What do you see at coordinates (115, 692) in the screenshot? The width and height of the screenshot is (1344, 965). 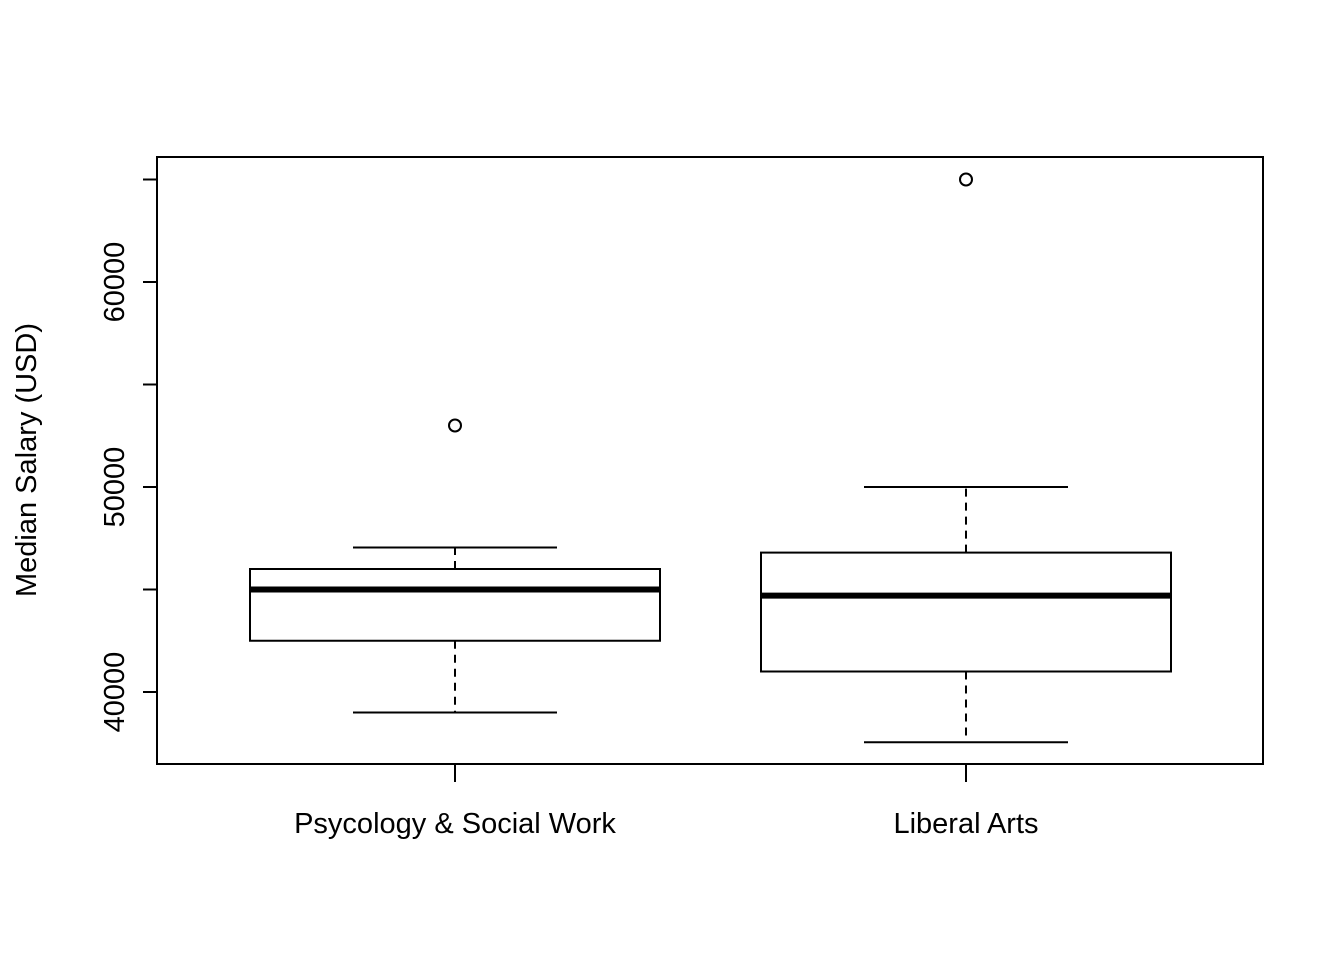 I see `y-tick-label: 40000` at bounding box center [115, 692].